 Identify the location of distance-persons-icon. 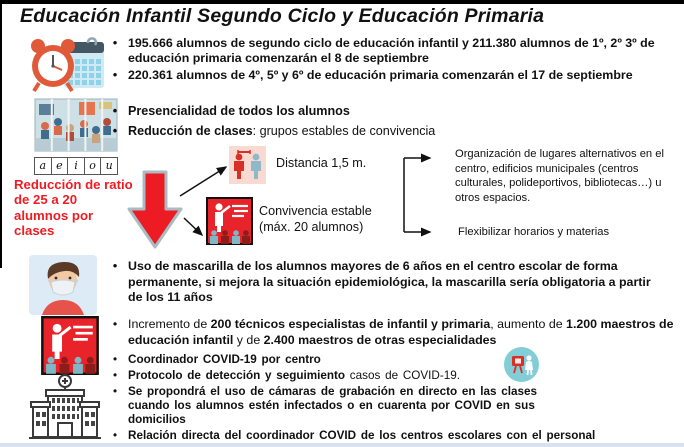
(247, 165).